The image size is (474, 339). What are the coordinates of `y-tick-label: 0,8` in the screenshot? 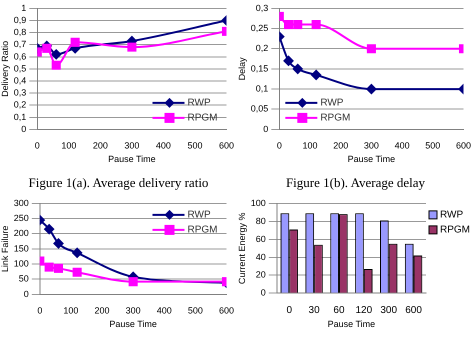 It's located at (20, 32).